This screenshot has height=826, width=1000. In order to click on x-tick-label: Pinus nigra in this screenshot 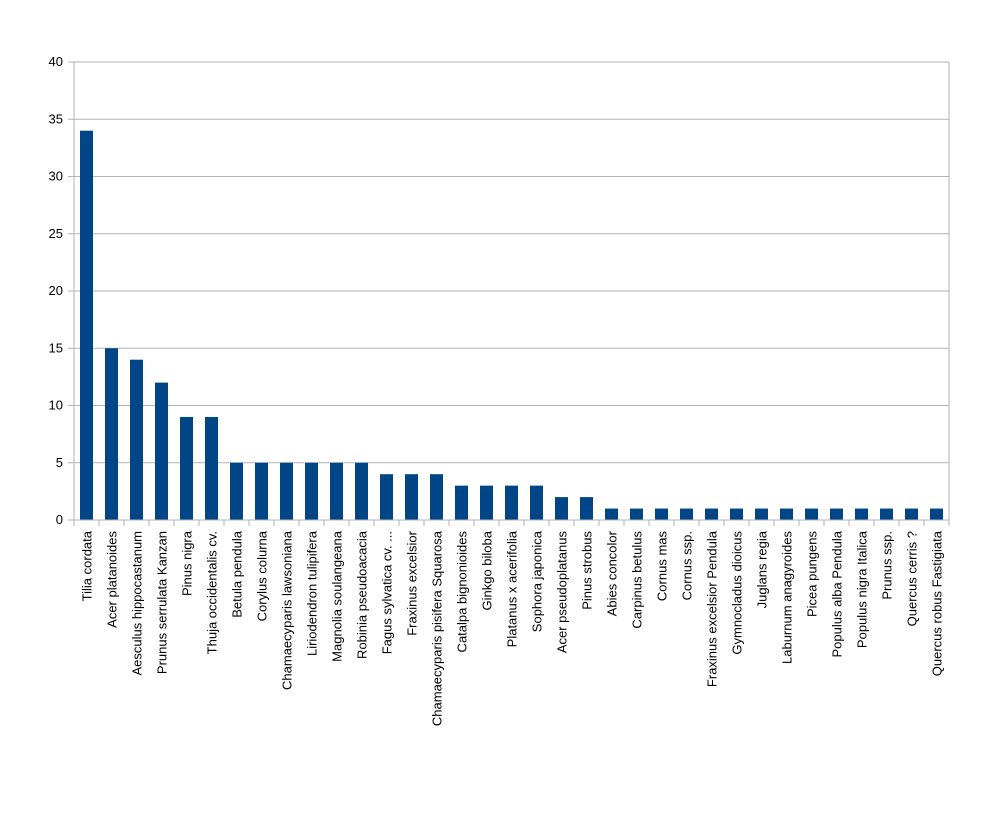, I will do `click(187, 563)`.